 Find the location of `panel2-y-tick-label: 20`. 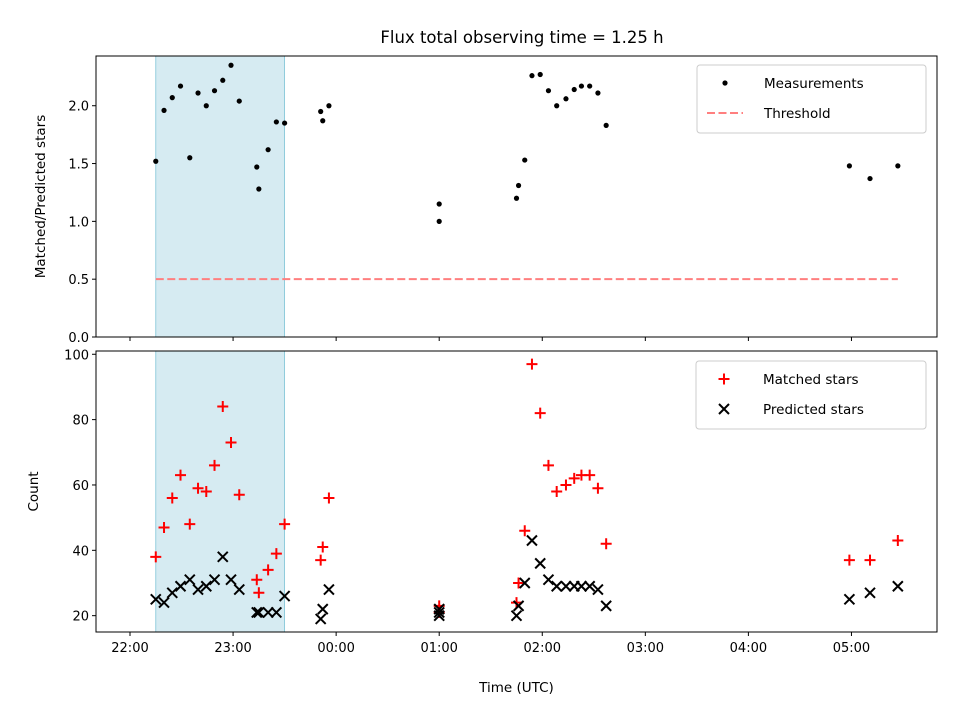

panel2-y-tick-label: 20 is located at coordinates (80, 617).